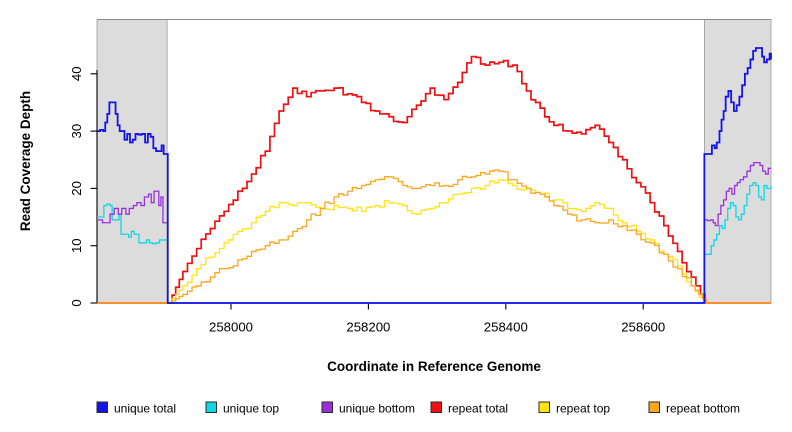 The height and width of the screenshot is (432, 792). What do you see at coordinates (703, 409) in the screenshot?
I see `legend-label: repeat bottom` at bounding box center [703, 409].